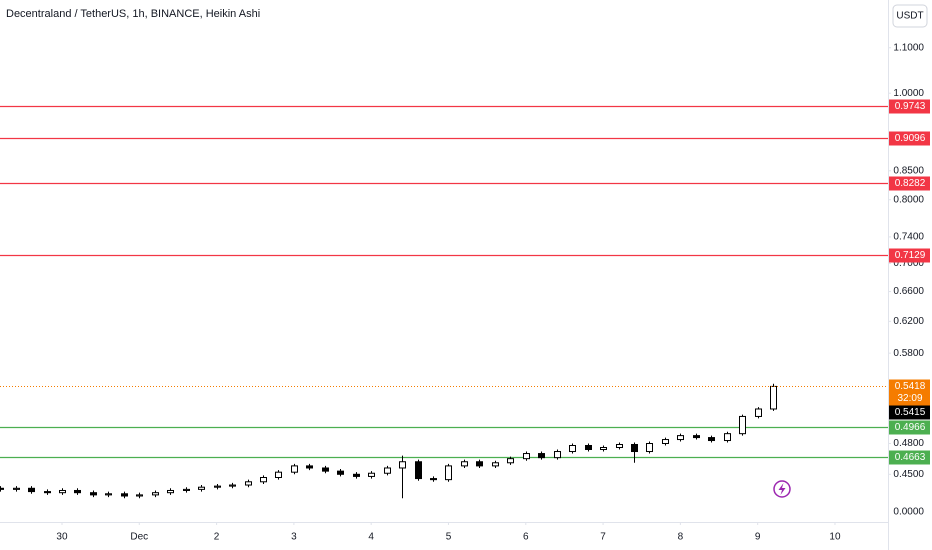 The width and height of the screenshot is (932, 550). I want to click on y-tick-label: 0.5800, so click(908, 353).